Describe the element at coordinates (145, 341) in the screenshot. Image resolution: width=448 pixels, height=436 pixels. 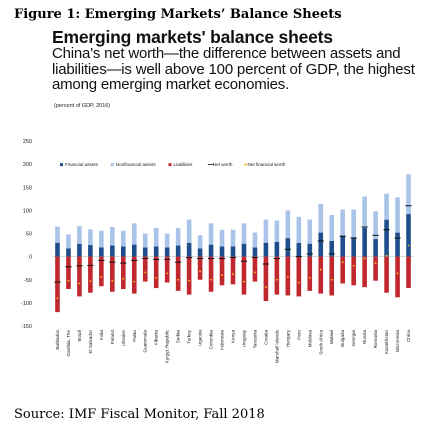
I see `category-label: Guatemala` at that location.